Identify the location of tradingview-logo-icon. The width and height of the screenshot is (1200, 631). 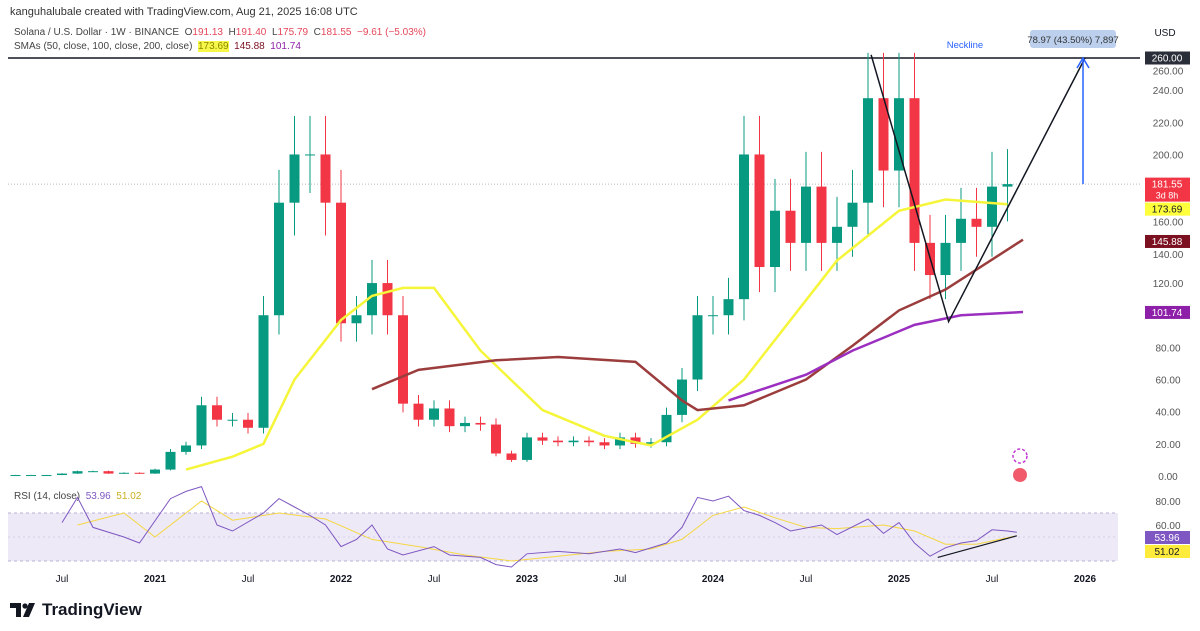
(22, 610).